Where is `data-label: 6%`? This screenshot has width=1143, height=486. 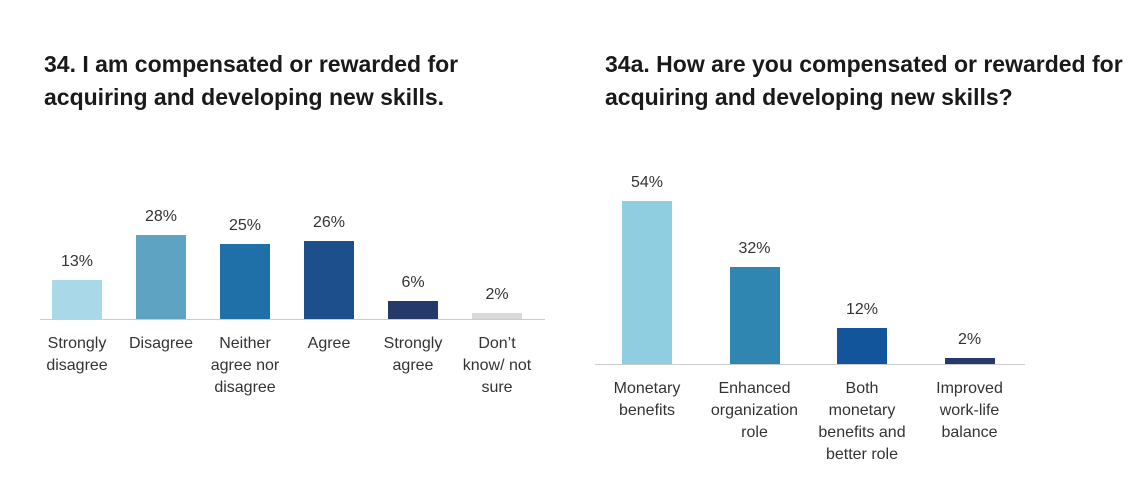 data-label: 6% is located at coordinates (413, 282).